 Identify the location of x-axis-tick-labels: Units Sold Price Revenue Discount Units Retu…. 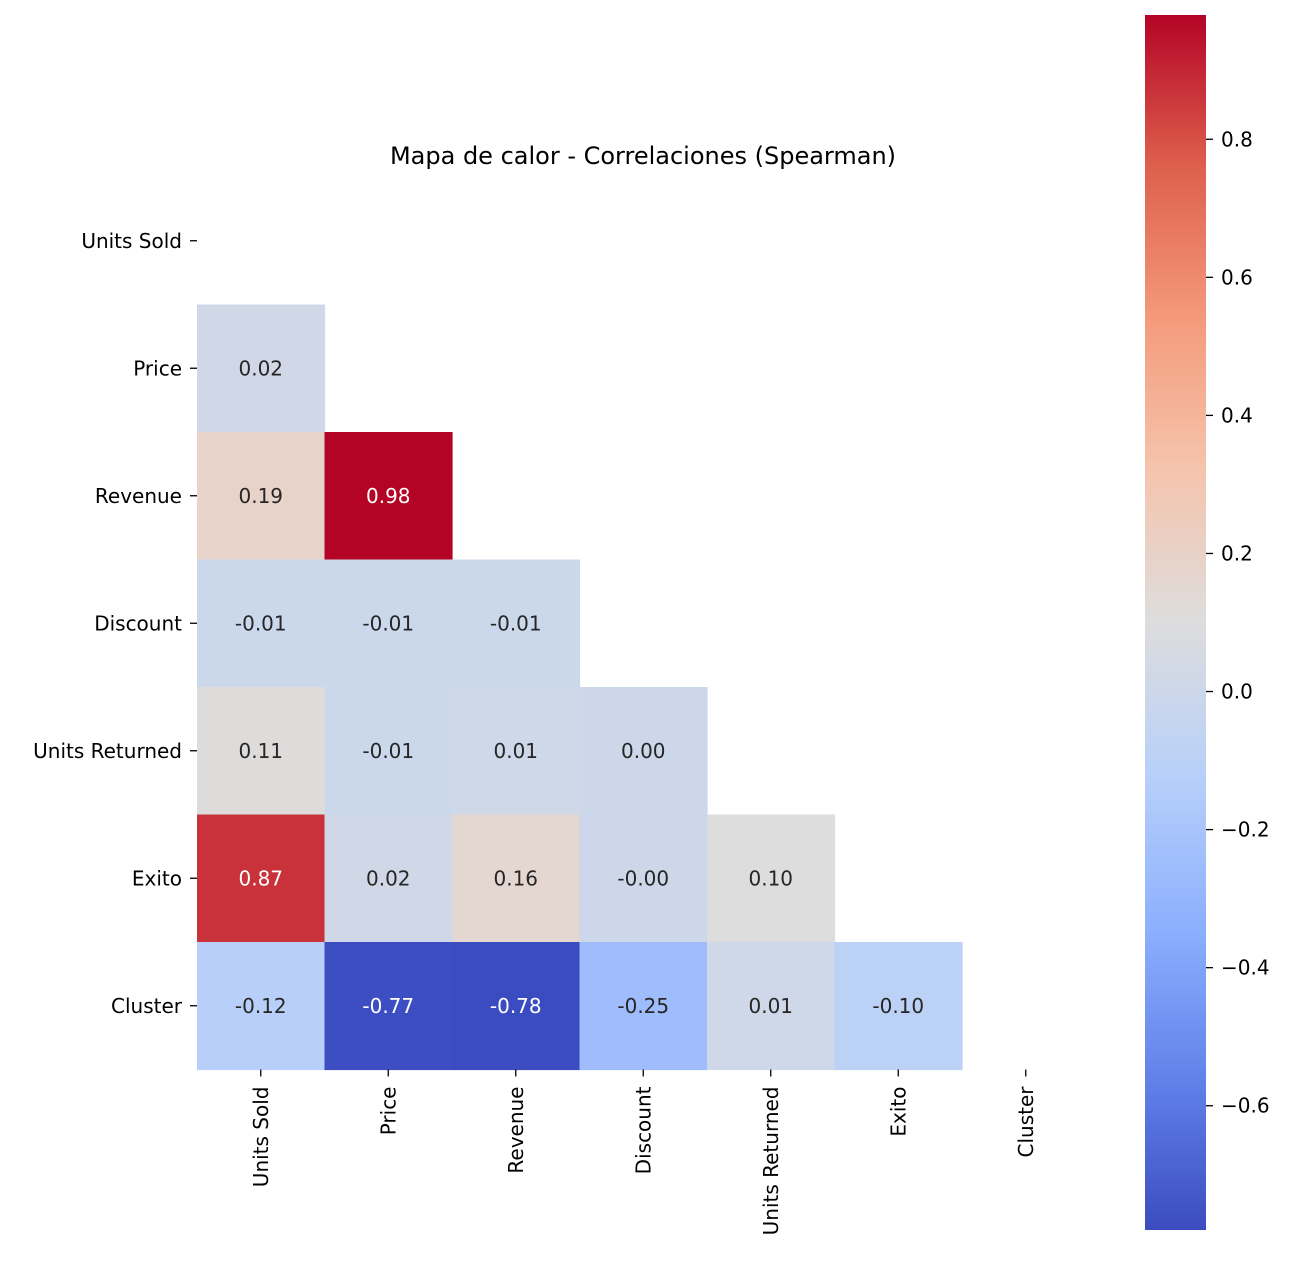
(643, 1152).